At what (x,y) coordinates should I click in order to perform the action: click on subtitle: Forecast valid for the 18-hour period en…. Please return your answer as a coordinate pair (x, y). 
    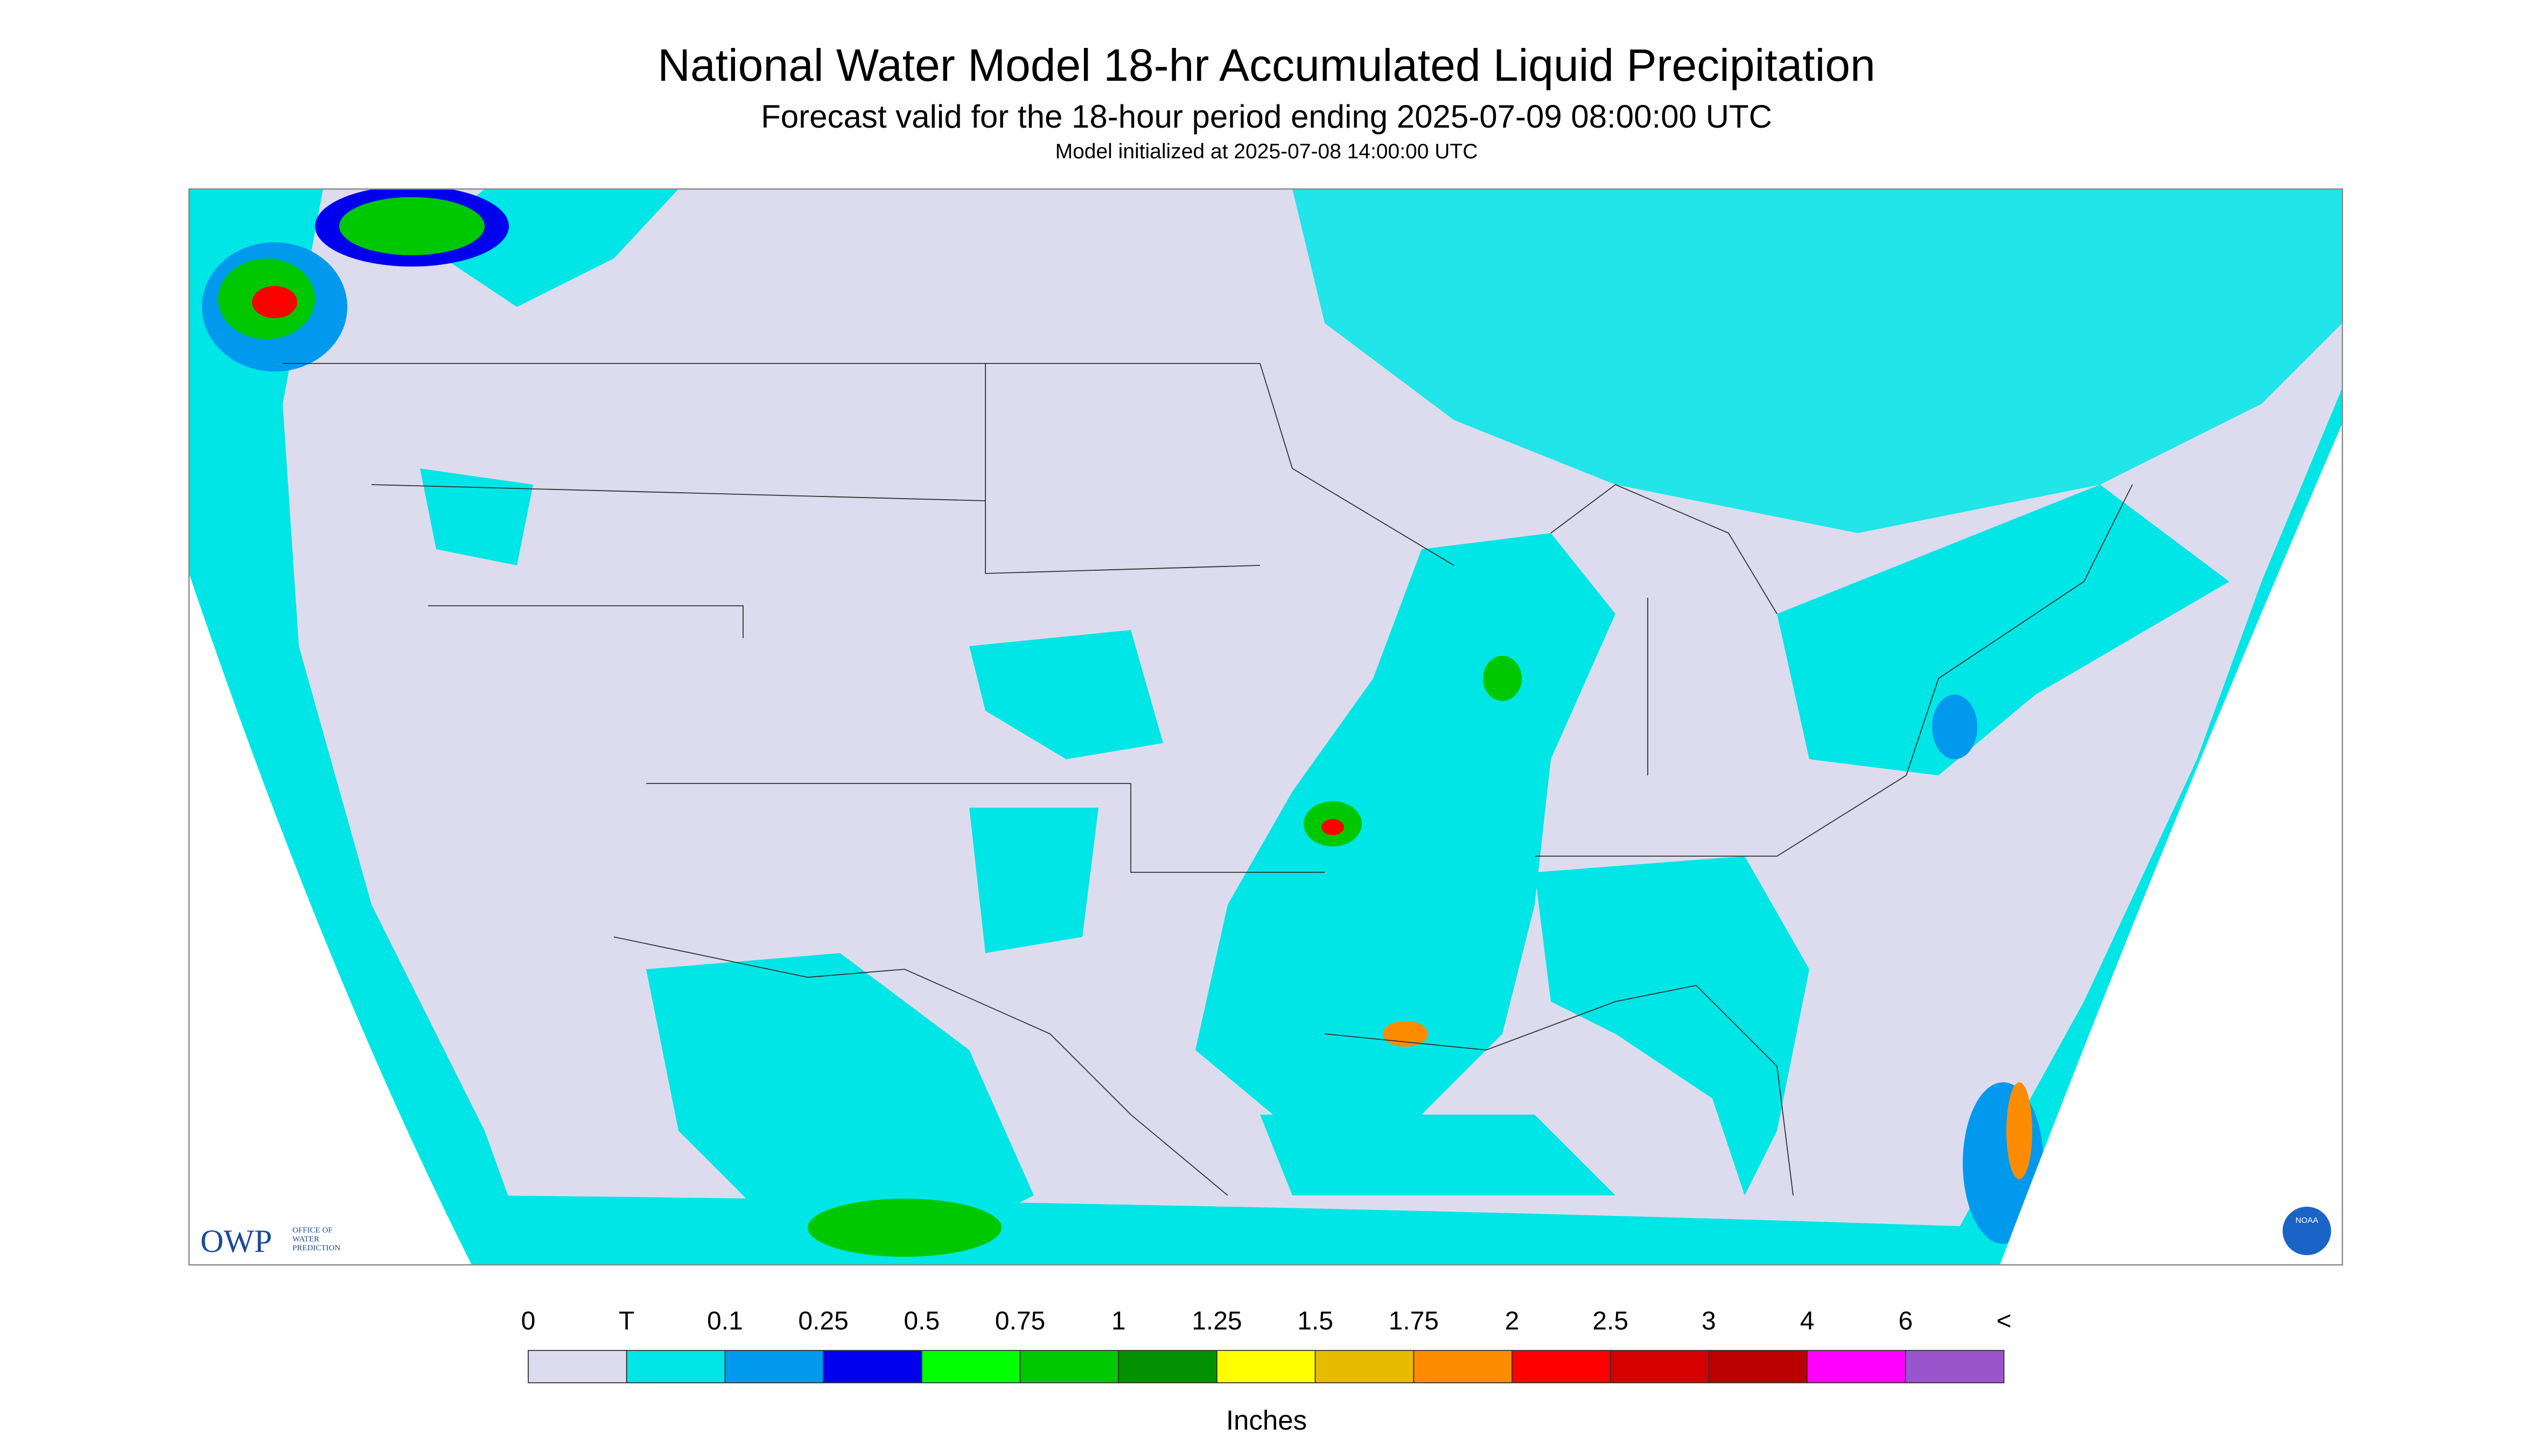
    Looking at the image, I should click on (1266, 117).